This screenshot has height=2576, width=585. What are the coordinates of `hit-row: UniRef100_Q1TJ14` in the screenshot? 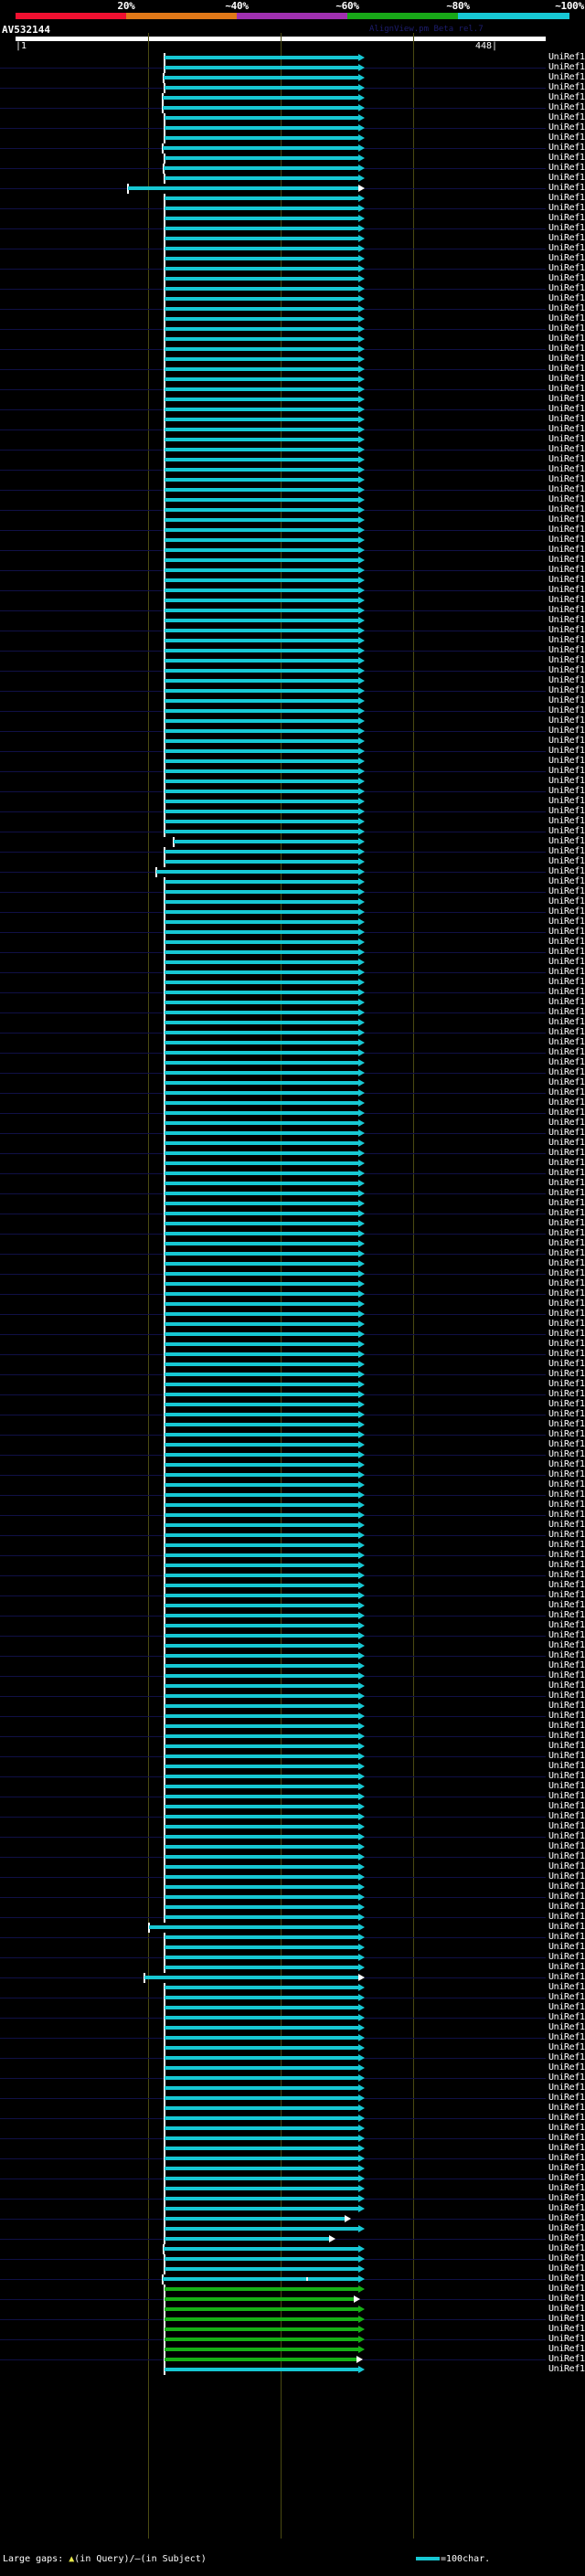 It's located at (293, 1927).